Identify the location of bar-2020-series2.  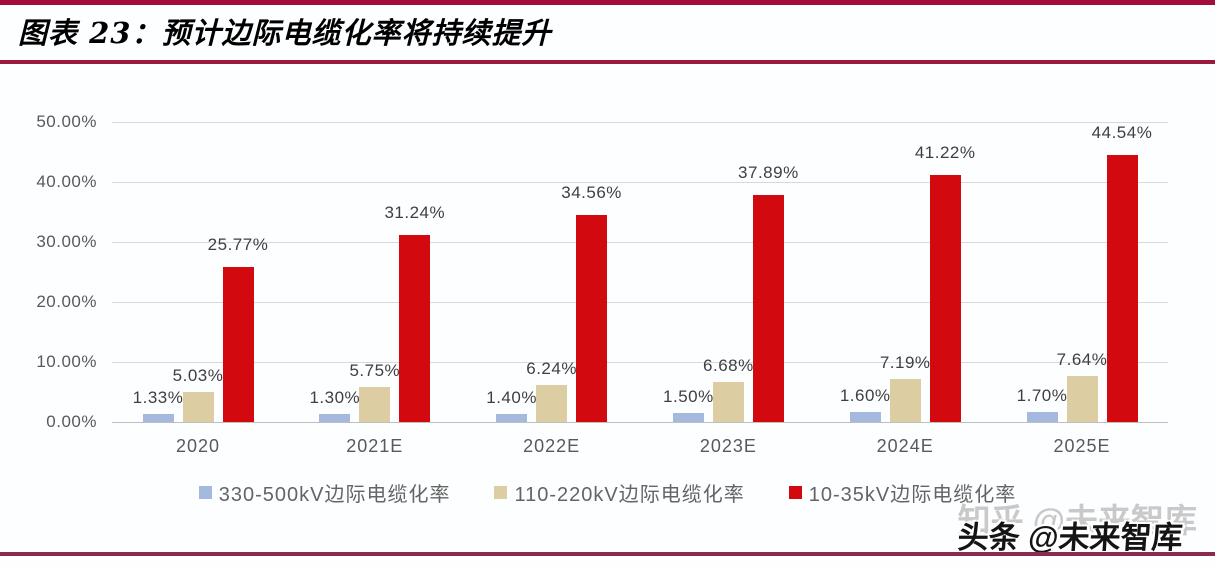
(238, 344).